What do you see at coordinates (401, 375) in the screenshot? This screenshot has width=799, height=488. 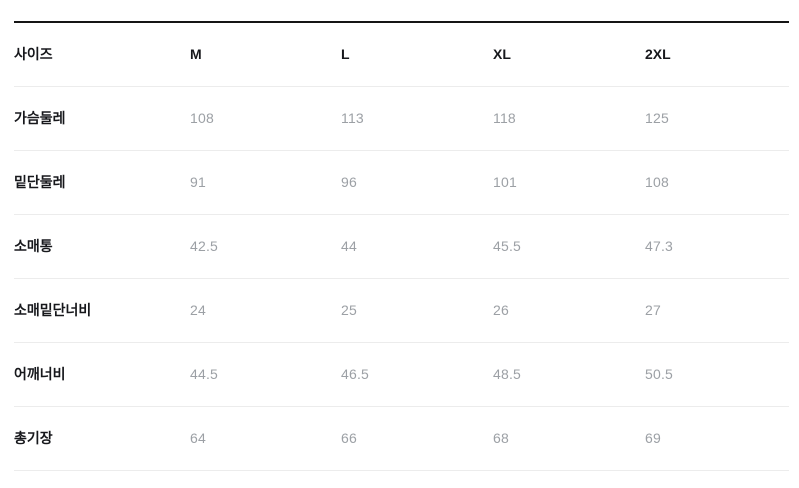 I see `table-row-shoulder-width: 어깨너비 44.5 46.5 48.5 50.5` at bounding box center [401, 375].